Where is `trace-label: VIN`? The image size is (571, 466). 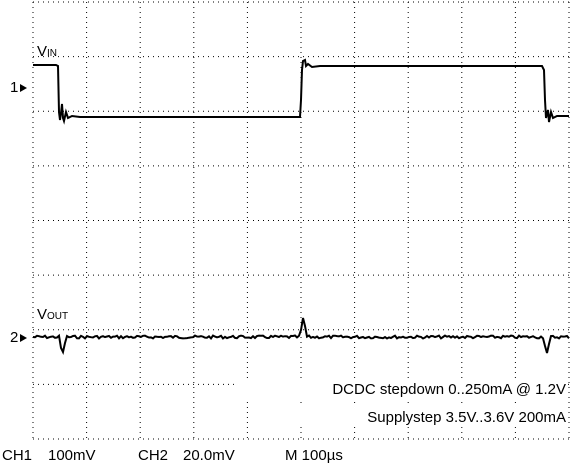 trace-label: VIN is located at coordinates (47, 51).